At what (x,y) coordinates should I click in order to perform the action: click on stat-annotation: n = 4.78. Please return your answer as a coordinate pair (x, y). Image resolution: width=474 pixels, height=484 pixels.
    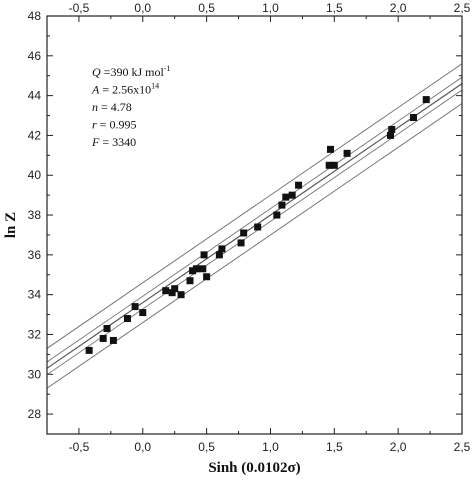
    Looking at the image, I should click on (112, 107).